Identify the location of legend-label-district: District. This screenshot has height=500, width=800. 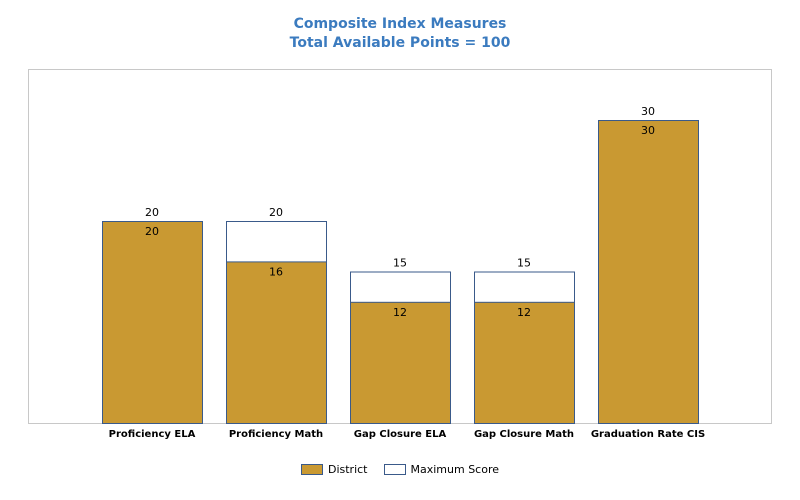
(347, 469).